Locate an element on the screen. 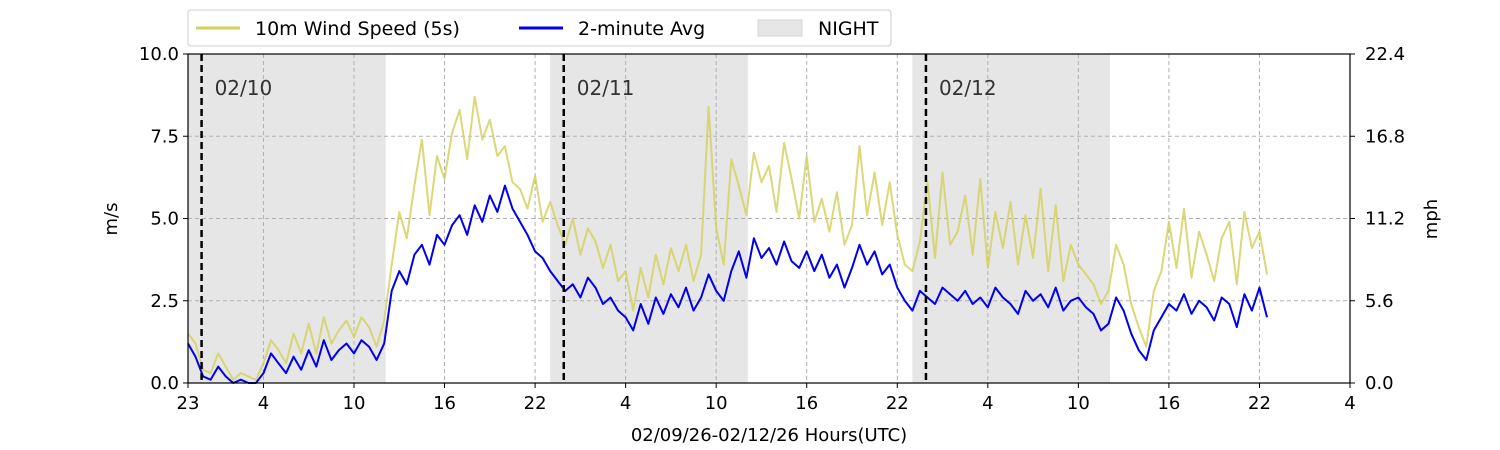 This screenshot has height=450, width=1500. day-marker-label: 02/10 is located at coordinates (244, 88).